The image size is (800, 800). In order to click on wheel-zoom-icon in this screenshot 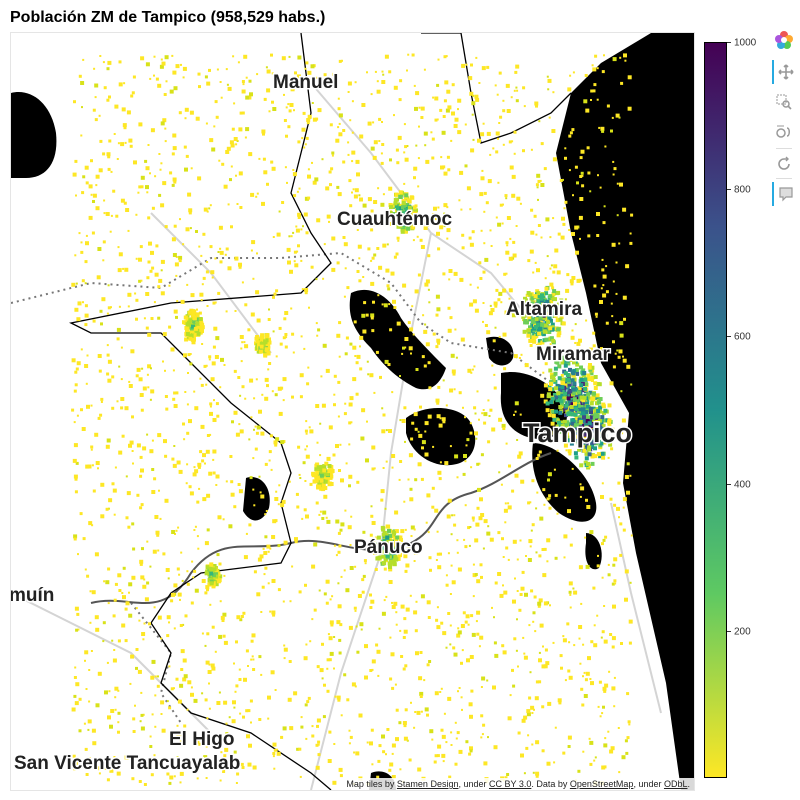, I will do `click(784, 132)`.